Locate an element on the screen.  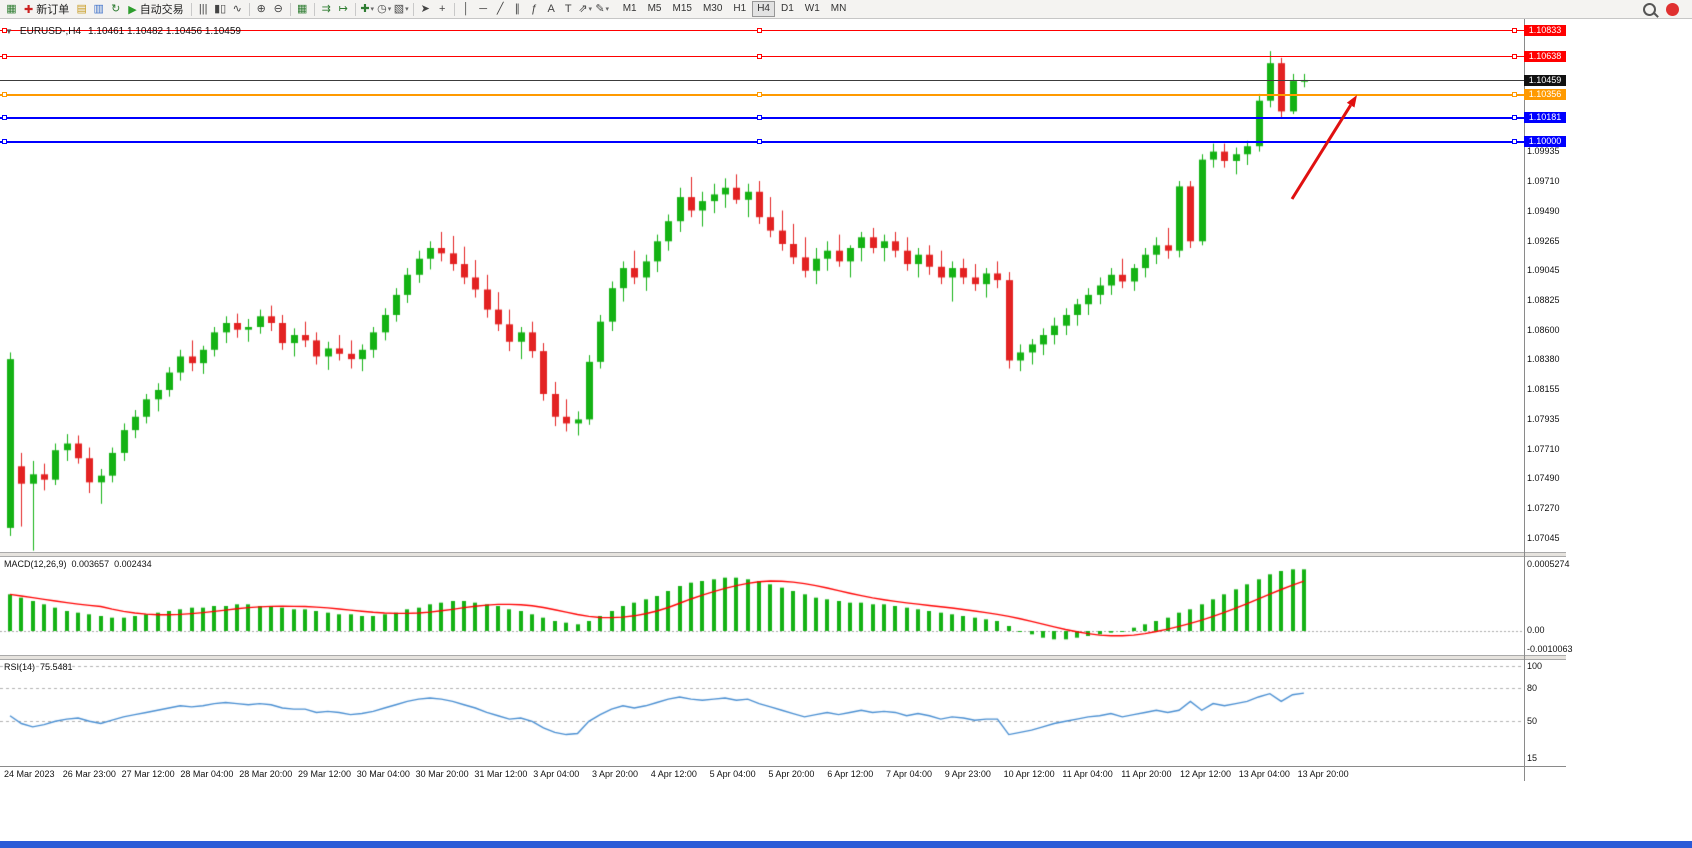
data-window-icon: ▥ is located at coordinates (98, 9).